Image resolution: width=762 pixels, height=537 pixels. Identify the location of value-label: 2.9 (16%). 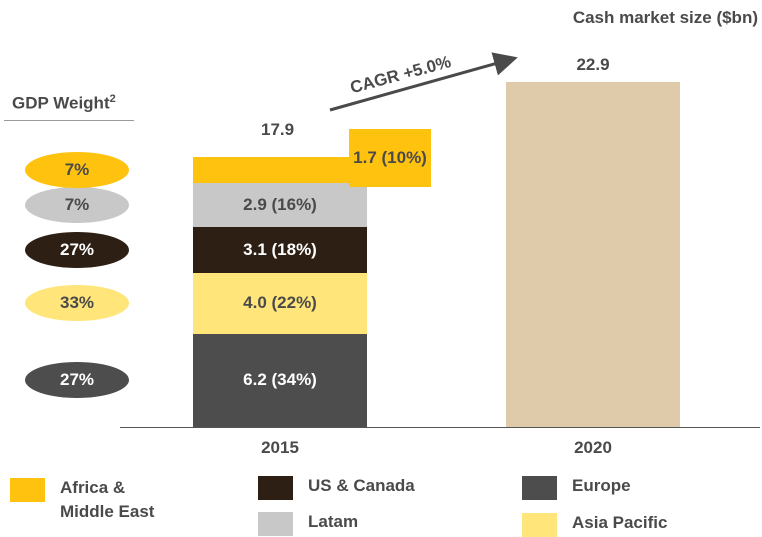
(280, 204).